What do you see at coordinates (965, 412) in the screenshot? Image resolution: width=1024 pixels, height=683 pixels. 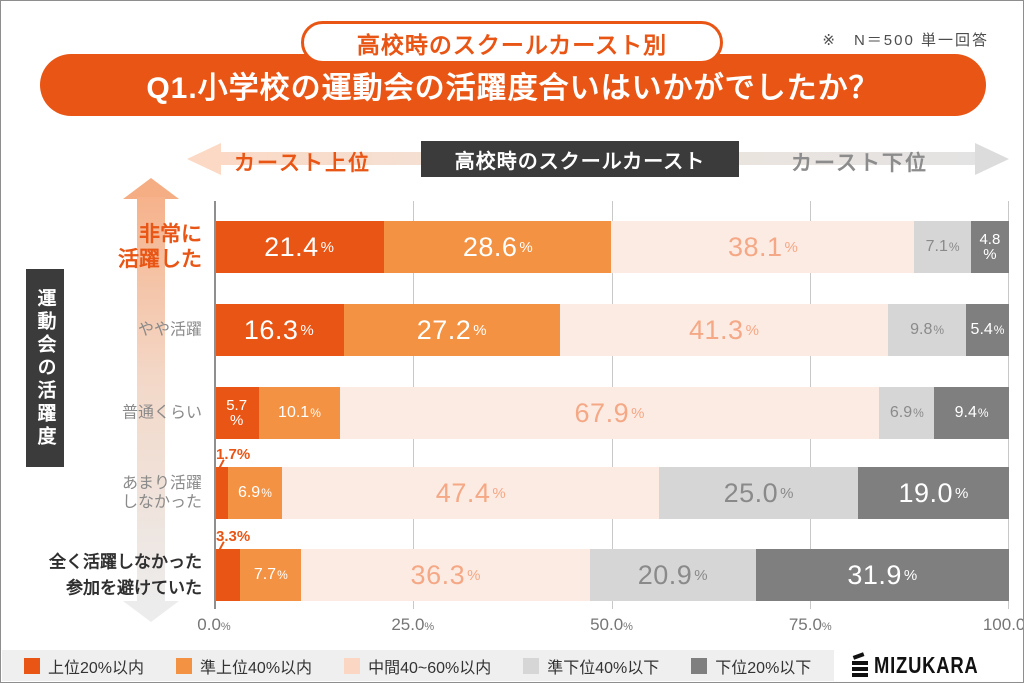 I see `segment-value-label: 9.4` at bounding box center [965, 412].